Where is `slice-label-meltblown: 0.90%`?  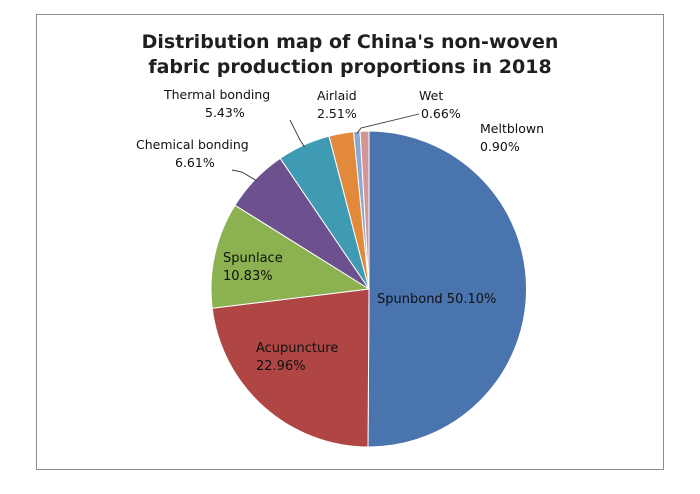
slice-label-meltblown: 0.90% is located at coordinates (500, 146).